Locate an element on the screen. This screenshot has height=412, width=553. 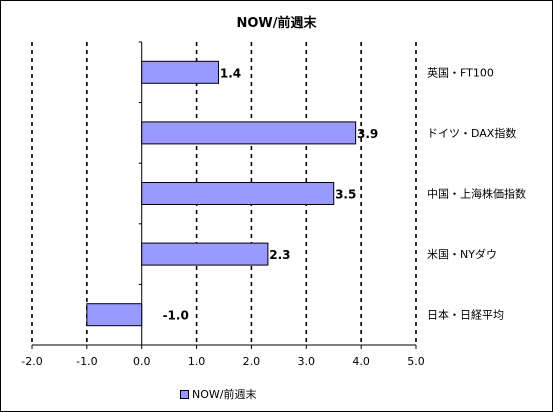
data-label: 3.5 is located at coordinates (345, 195).